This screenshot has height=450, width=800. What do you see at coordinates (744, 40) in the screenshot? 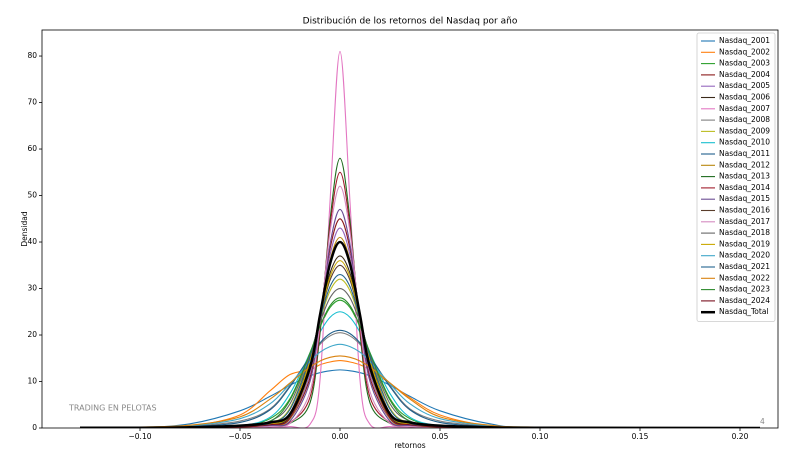
I see `legend-label: Nasdaq_2001` at bounding box center [744, 40].